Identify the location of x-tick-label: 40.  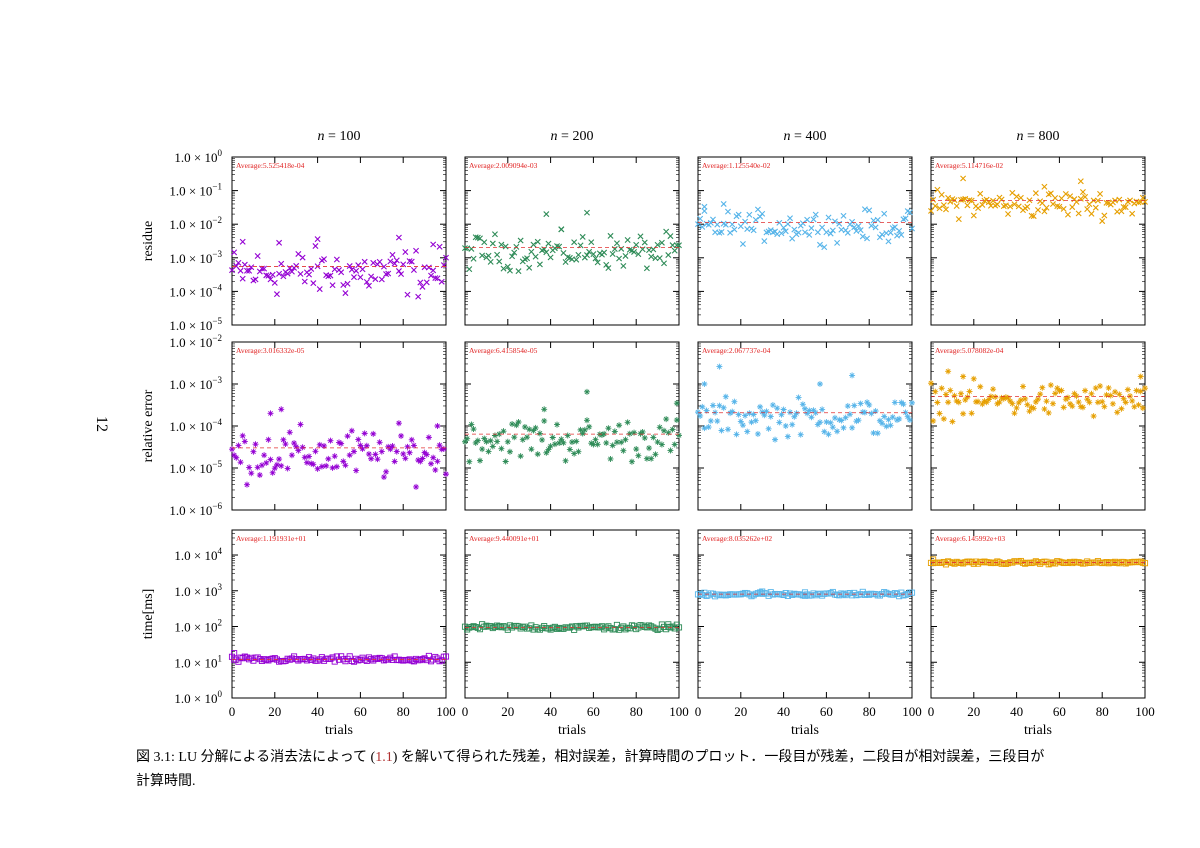
(1016, 711).